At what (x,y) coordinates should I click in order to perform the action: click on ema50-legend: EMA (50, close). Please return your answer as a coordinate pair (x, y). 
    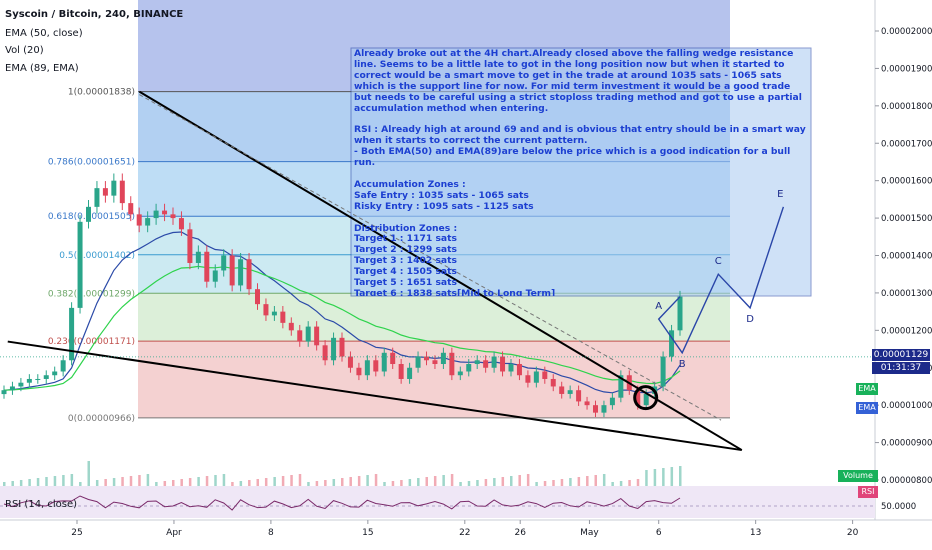
    Looking at the image, I should click on (44, 33).